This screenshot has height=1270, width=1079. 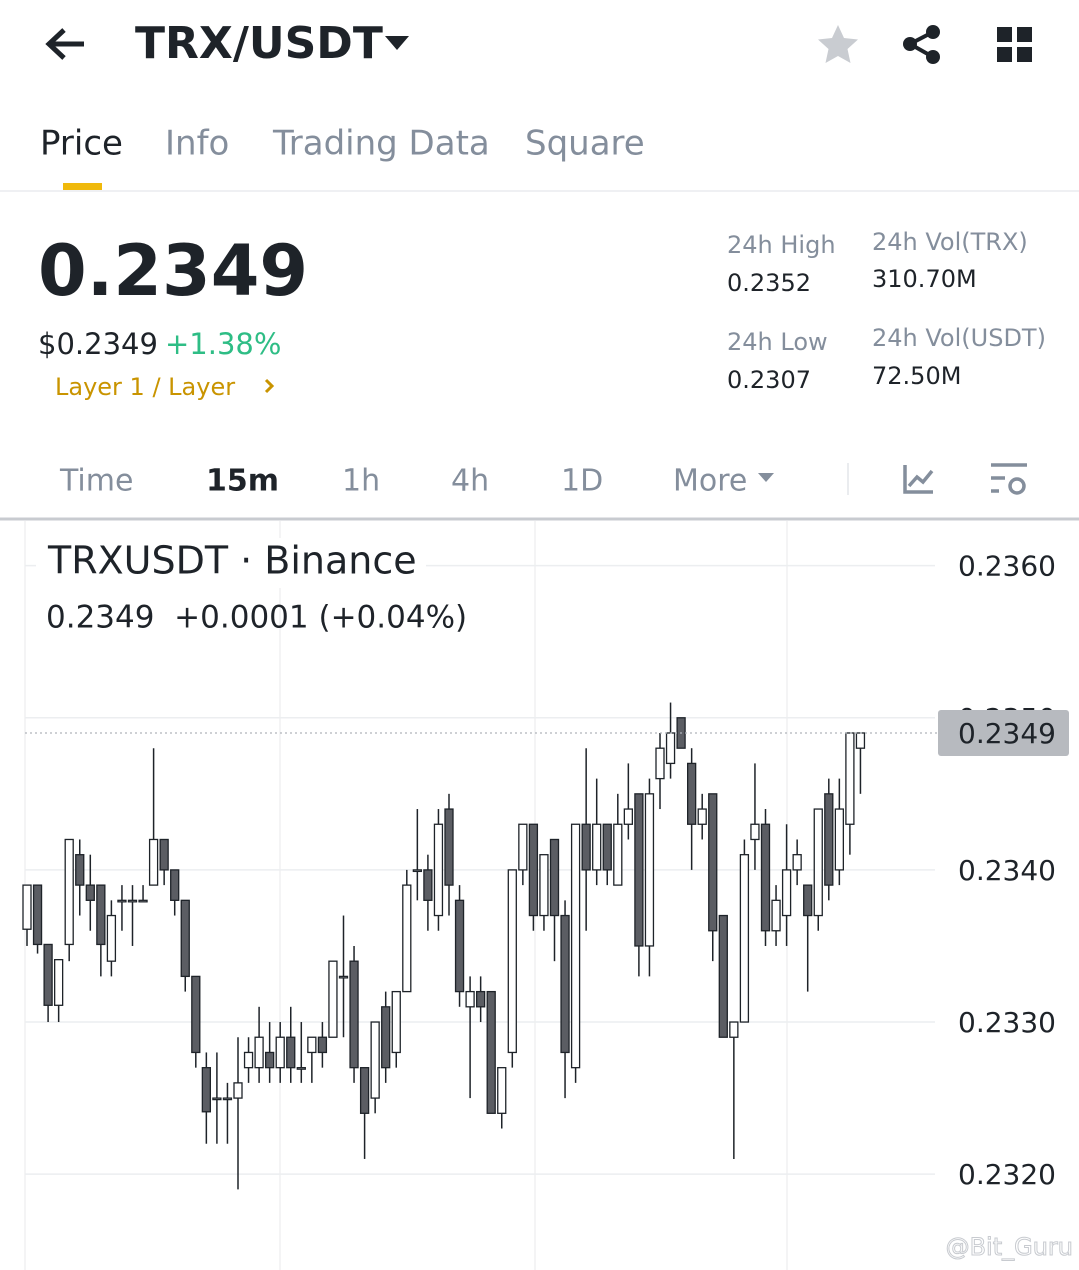 What do you see at coordinates (918, 479) in the screenshot?
I see `indicator-button` at bounding box center [918, 479].